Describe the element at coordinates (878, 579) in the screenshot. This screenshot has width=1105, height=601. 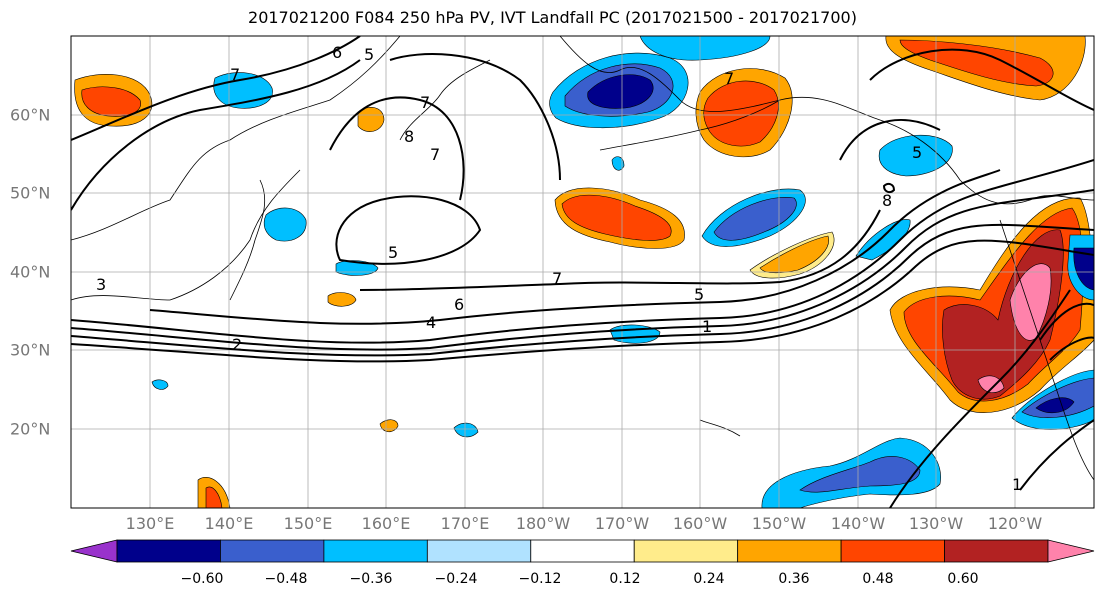
I see `colorbar-tick-label: 0.48` at that location.